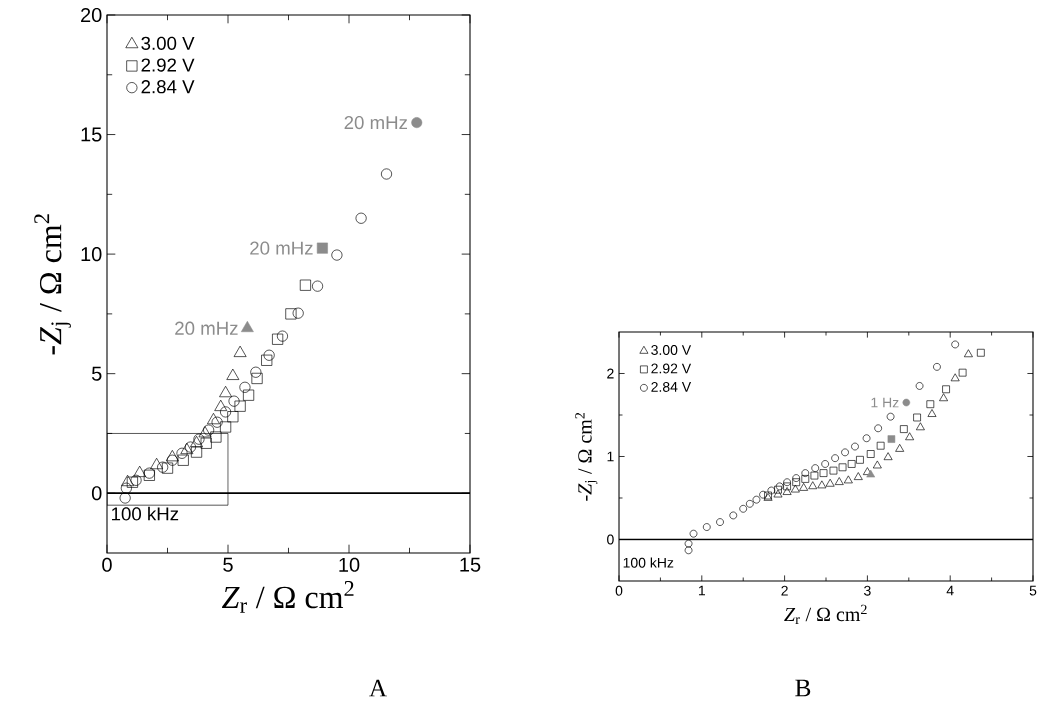 The width and height of the screenshot is (1040, 715). I want to click on x-tick-label: 0, so click(619, 590).